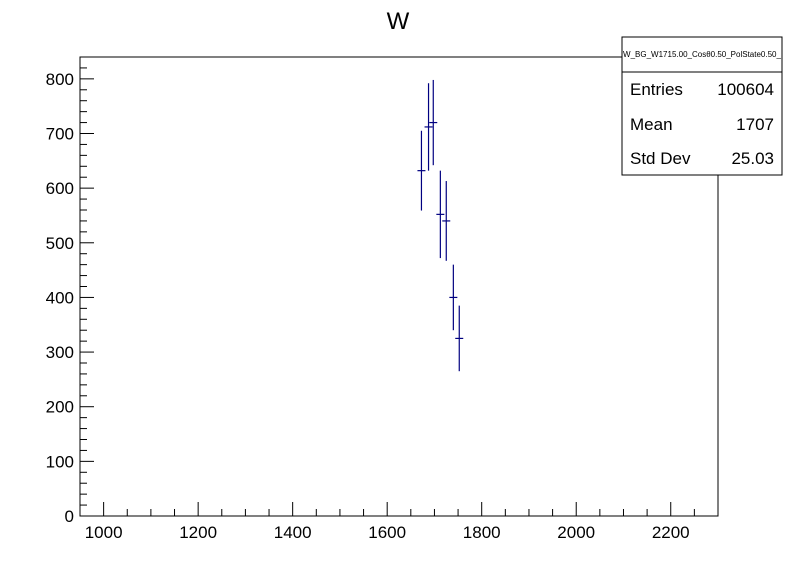  I want to click on x-tick-label: 1800, so click(482, 532).